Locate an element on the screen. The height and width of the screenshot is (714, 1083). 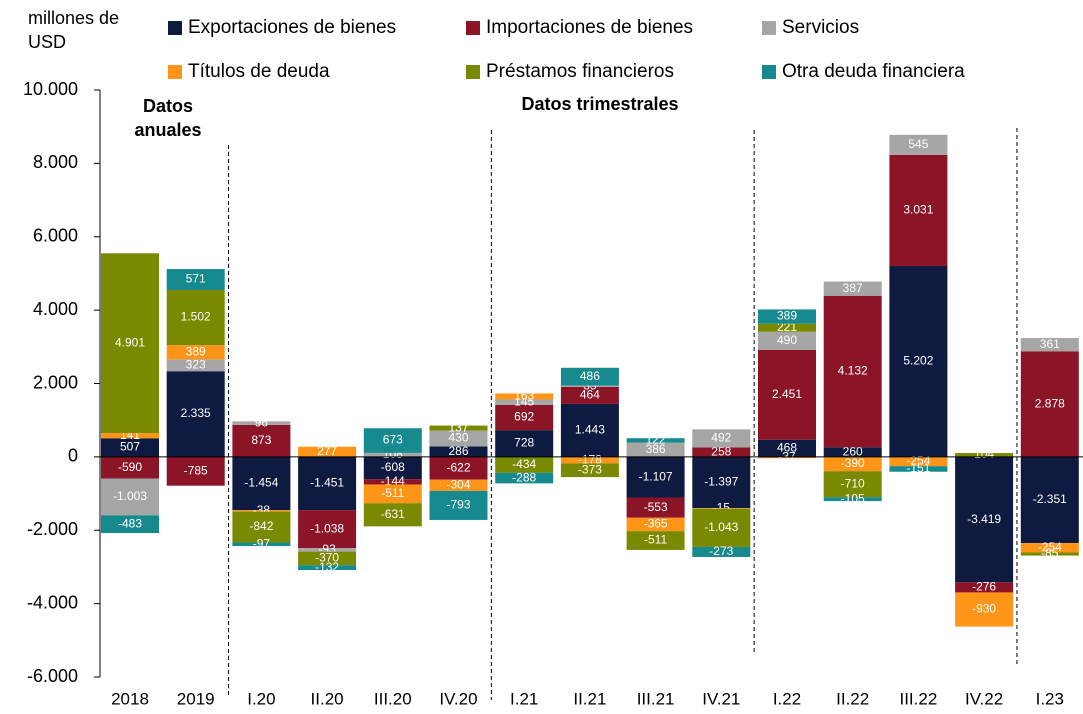
data-label: -590 is located at coordinates (130, 467).